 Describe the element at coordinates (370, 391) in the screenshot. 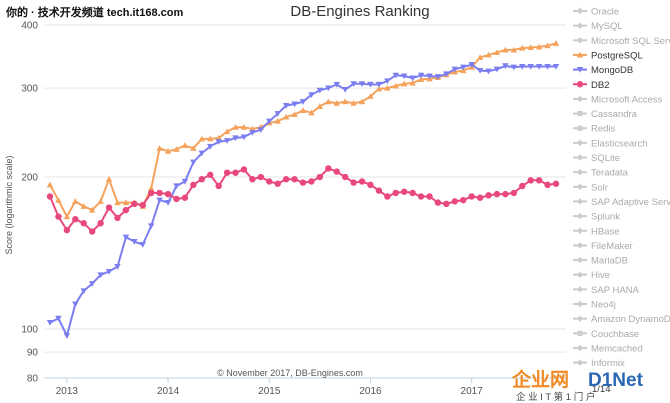

I see `x-tick-label: 2016` at that location.